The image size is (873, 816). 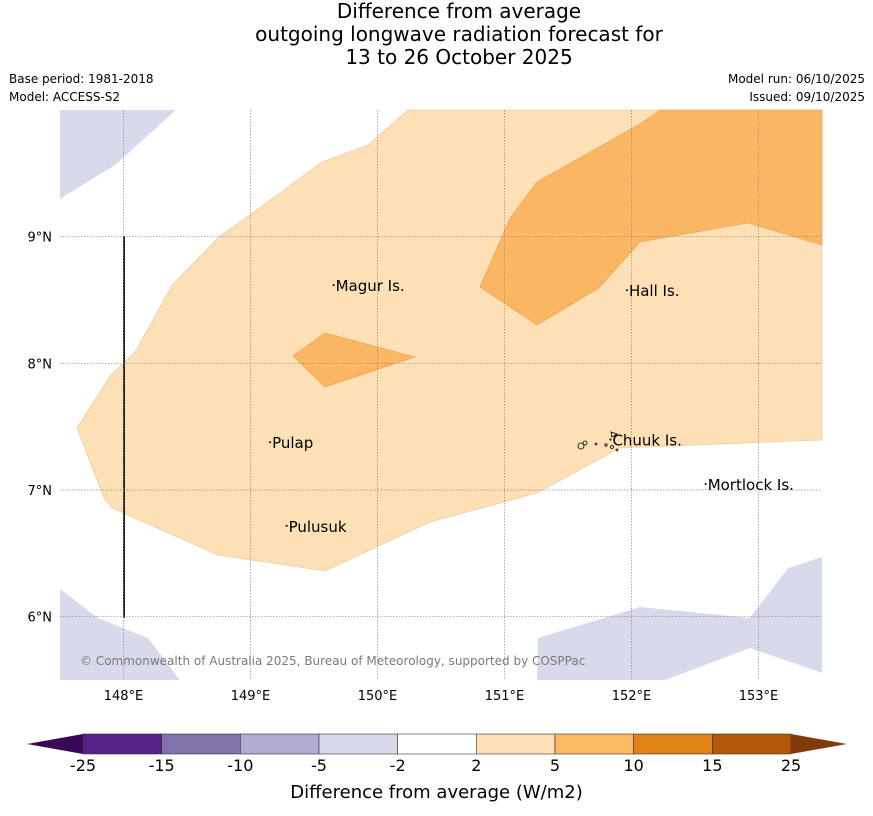 What do you see at coordinates (459, 11) in the screenshot?
I see `title-line-1: Difference from average` at bounding box center [459, 11].